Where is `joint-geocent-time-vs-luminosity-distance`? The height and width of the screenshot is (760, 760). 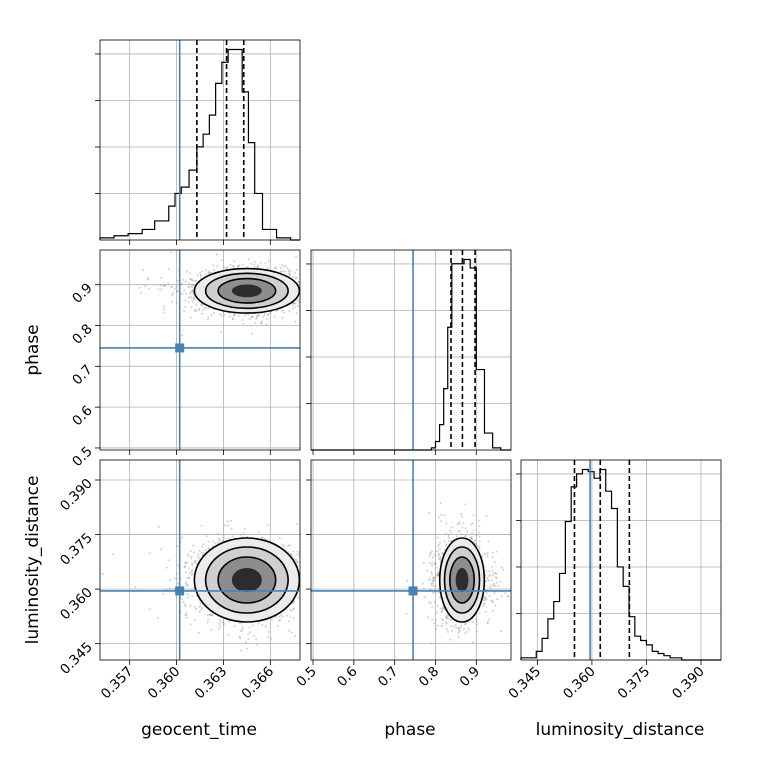
joint-geocent-time-vs-luminosity-distance is located at coordinates (200, 585).